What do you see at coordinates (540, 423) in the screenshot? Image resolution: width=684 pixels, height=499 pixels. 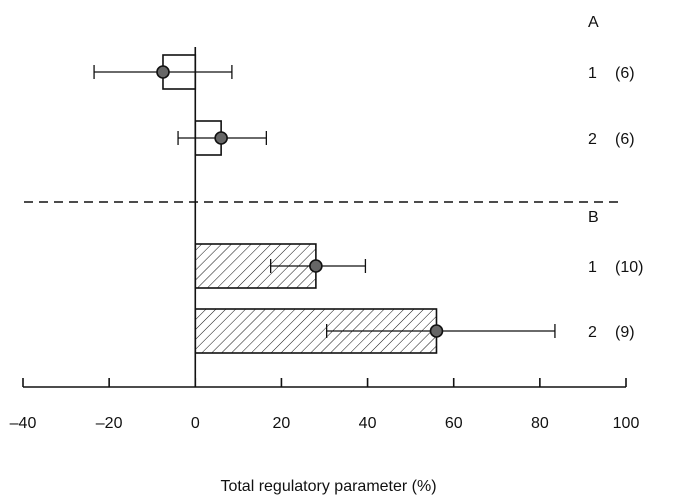 I see `x-tick-label: 80` at bounding box center [540, 423].